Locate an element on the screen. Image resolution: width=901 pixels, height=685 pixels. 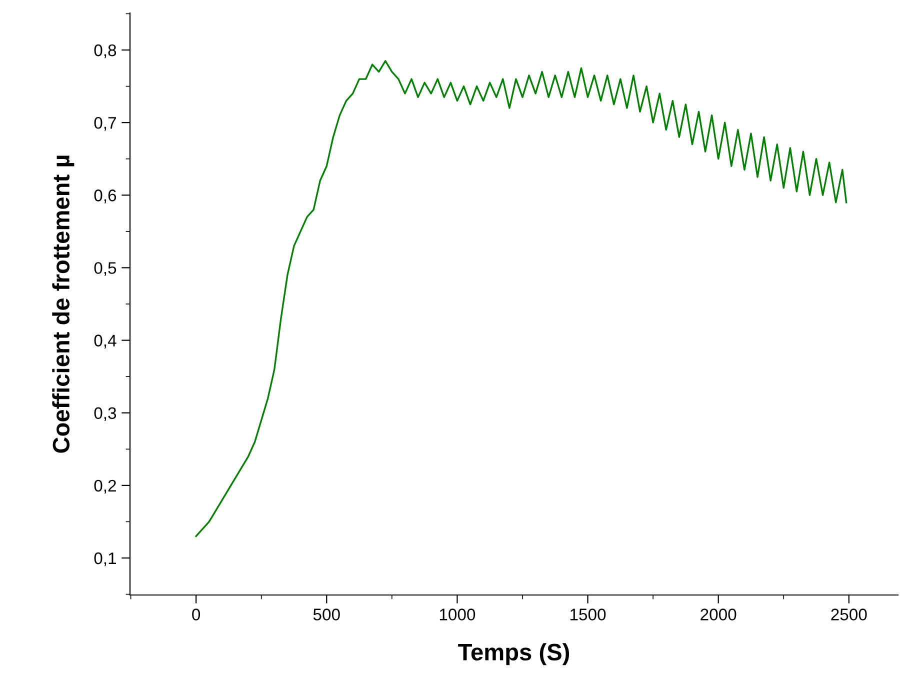
x-tick-label: 1000 is located at coordinates (458, 614).